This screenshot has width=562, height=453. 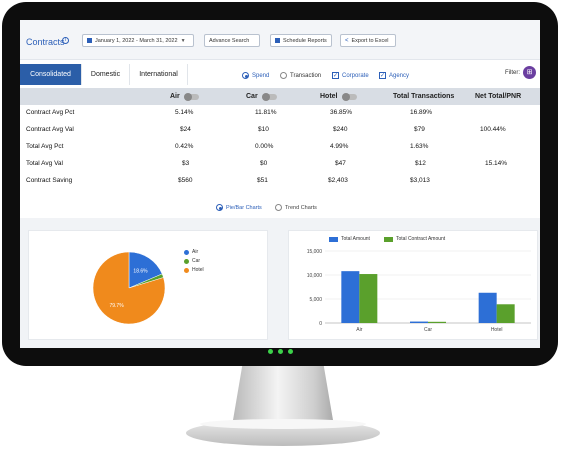 What do you see at coordinates (315, 252) in the screenshot?
I see `y-tick-label: 15,000` at bounding box center [315, 252].